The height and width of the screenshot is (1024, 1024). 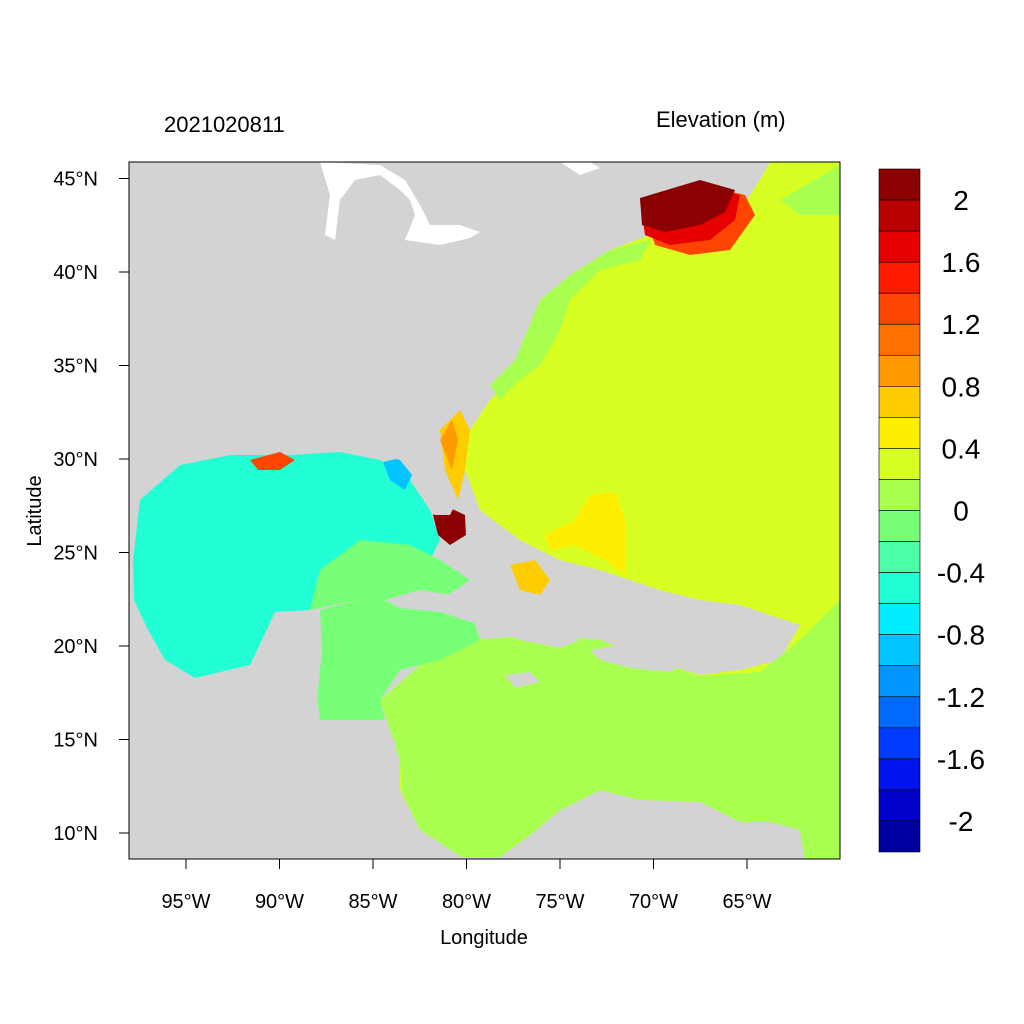 I want to click on colorbar-label: -0.4, so click(x=961, y=573).